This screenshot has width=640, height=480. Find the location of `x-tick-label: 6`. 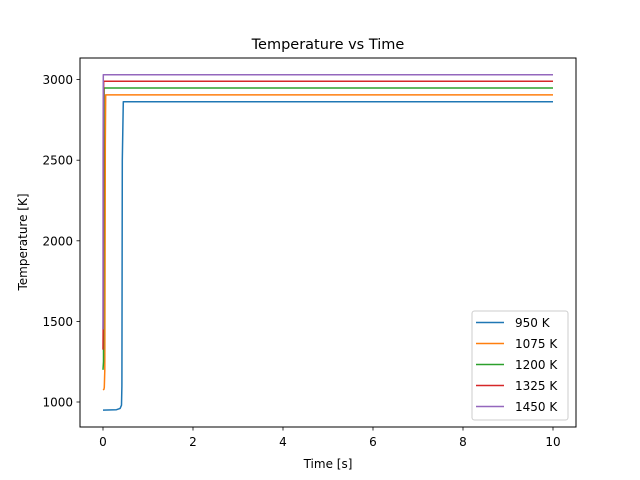

x-tick-label: 6 is located at coordinates (373, 442).